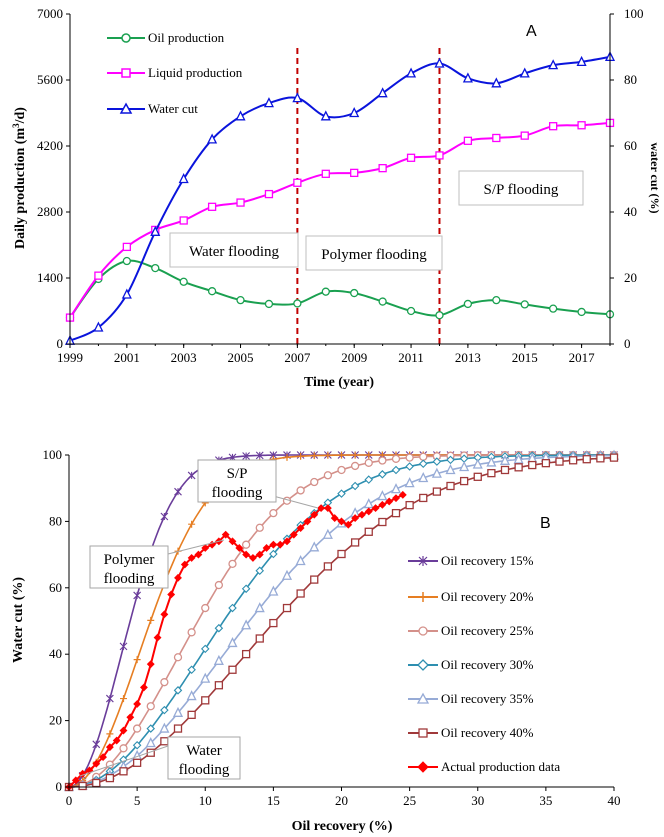  What do you see at coordinates (55, 720) in the screenshot?
I see `panel-b-y-tick-label: 20` at bounding box center [55, 720].